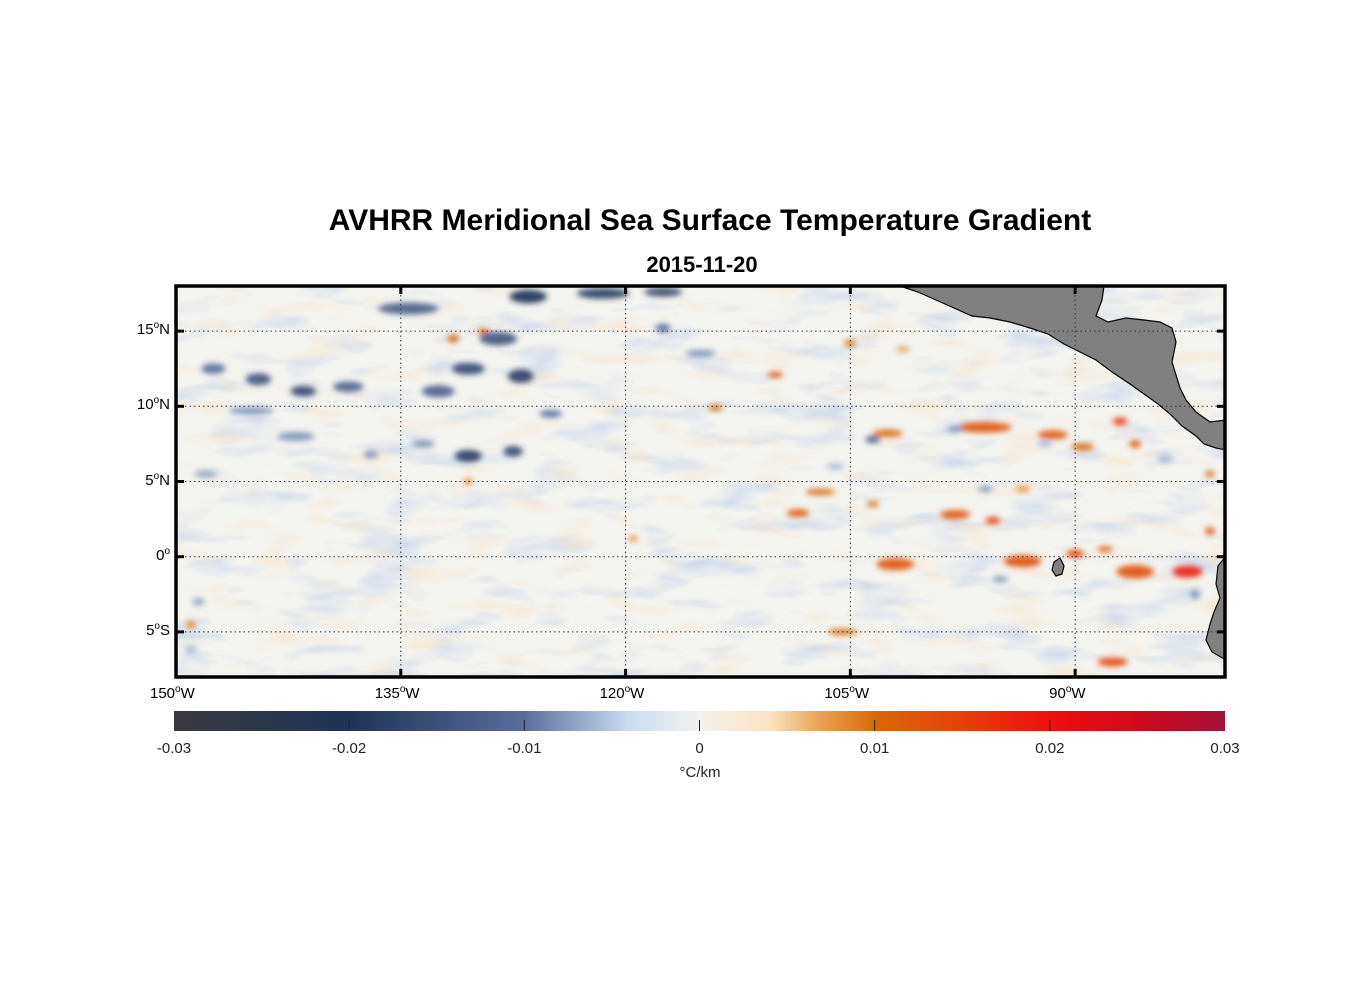  What do you see at coordinates (1225, 748) in the screenshot?
I see `colorbar-tick-label: 0.03` at bounding box center [1225, 748].